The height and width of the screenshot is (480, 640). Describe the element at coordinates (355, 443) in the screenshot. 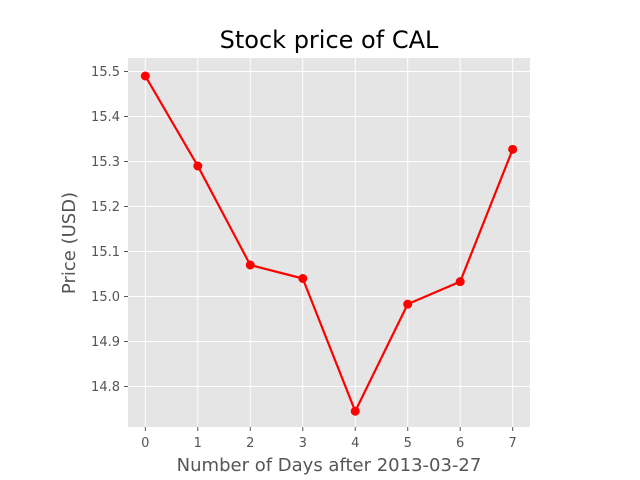

I see `x-tick-label: 4` at that location.